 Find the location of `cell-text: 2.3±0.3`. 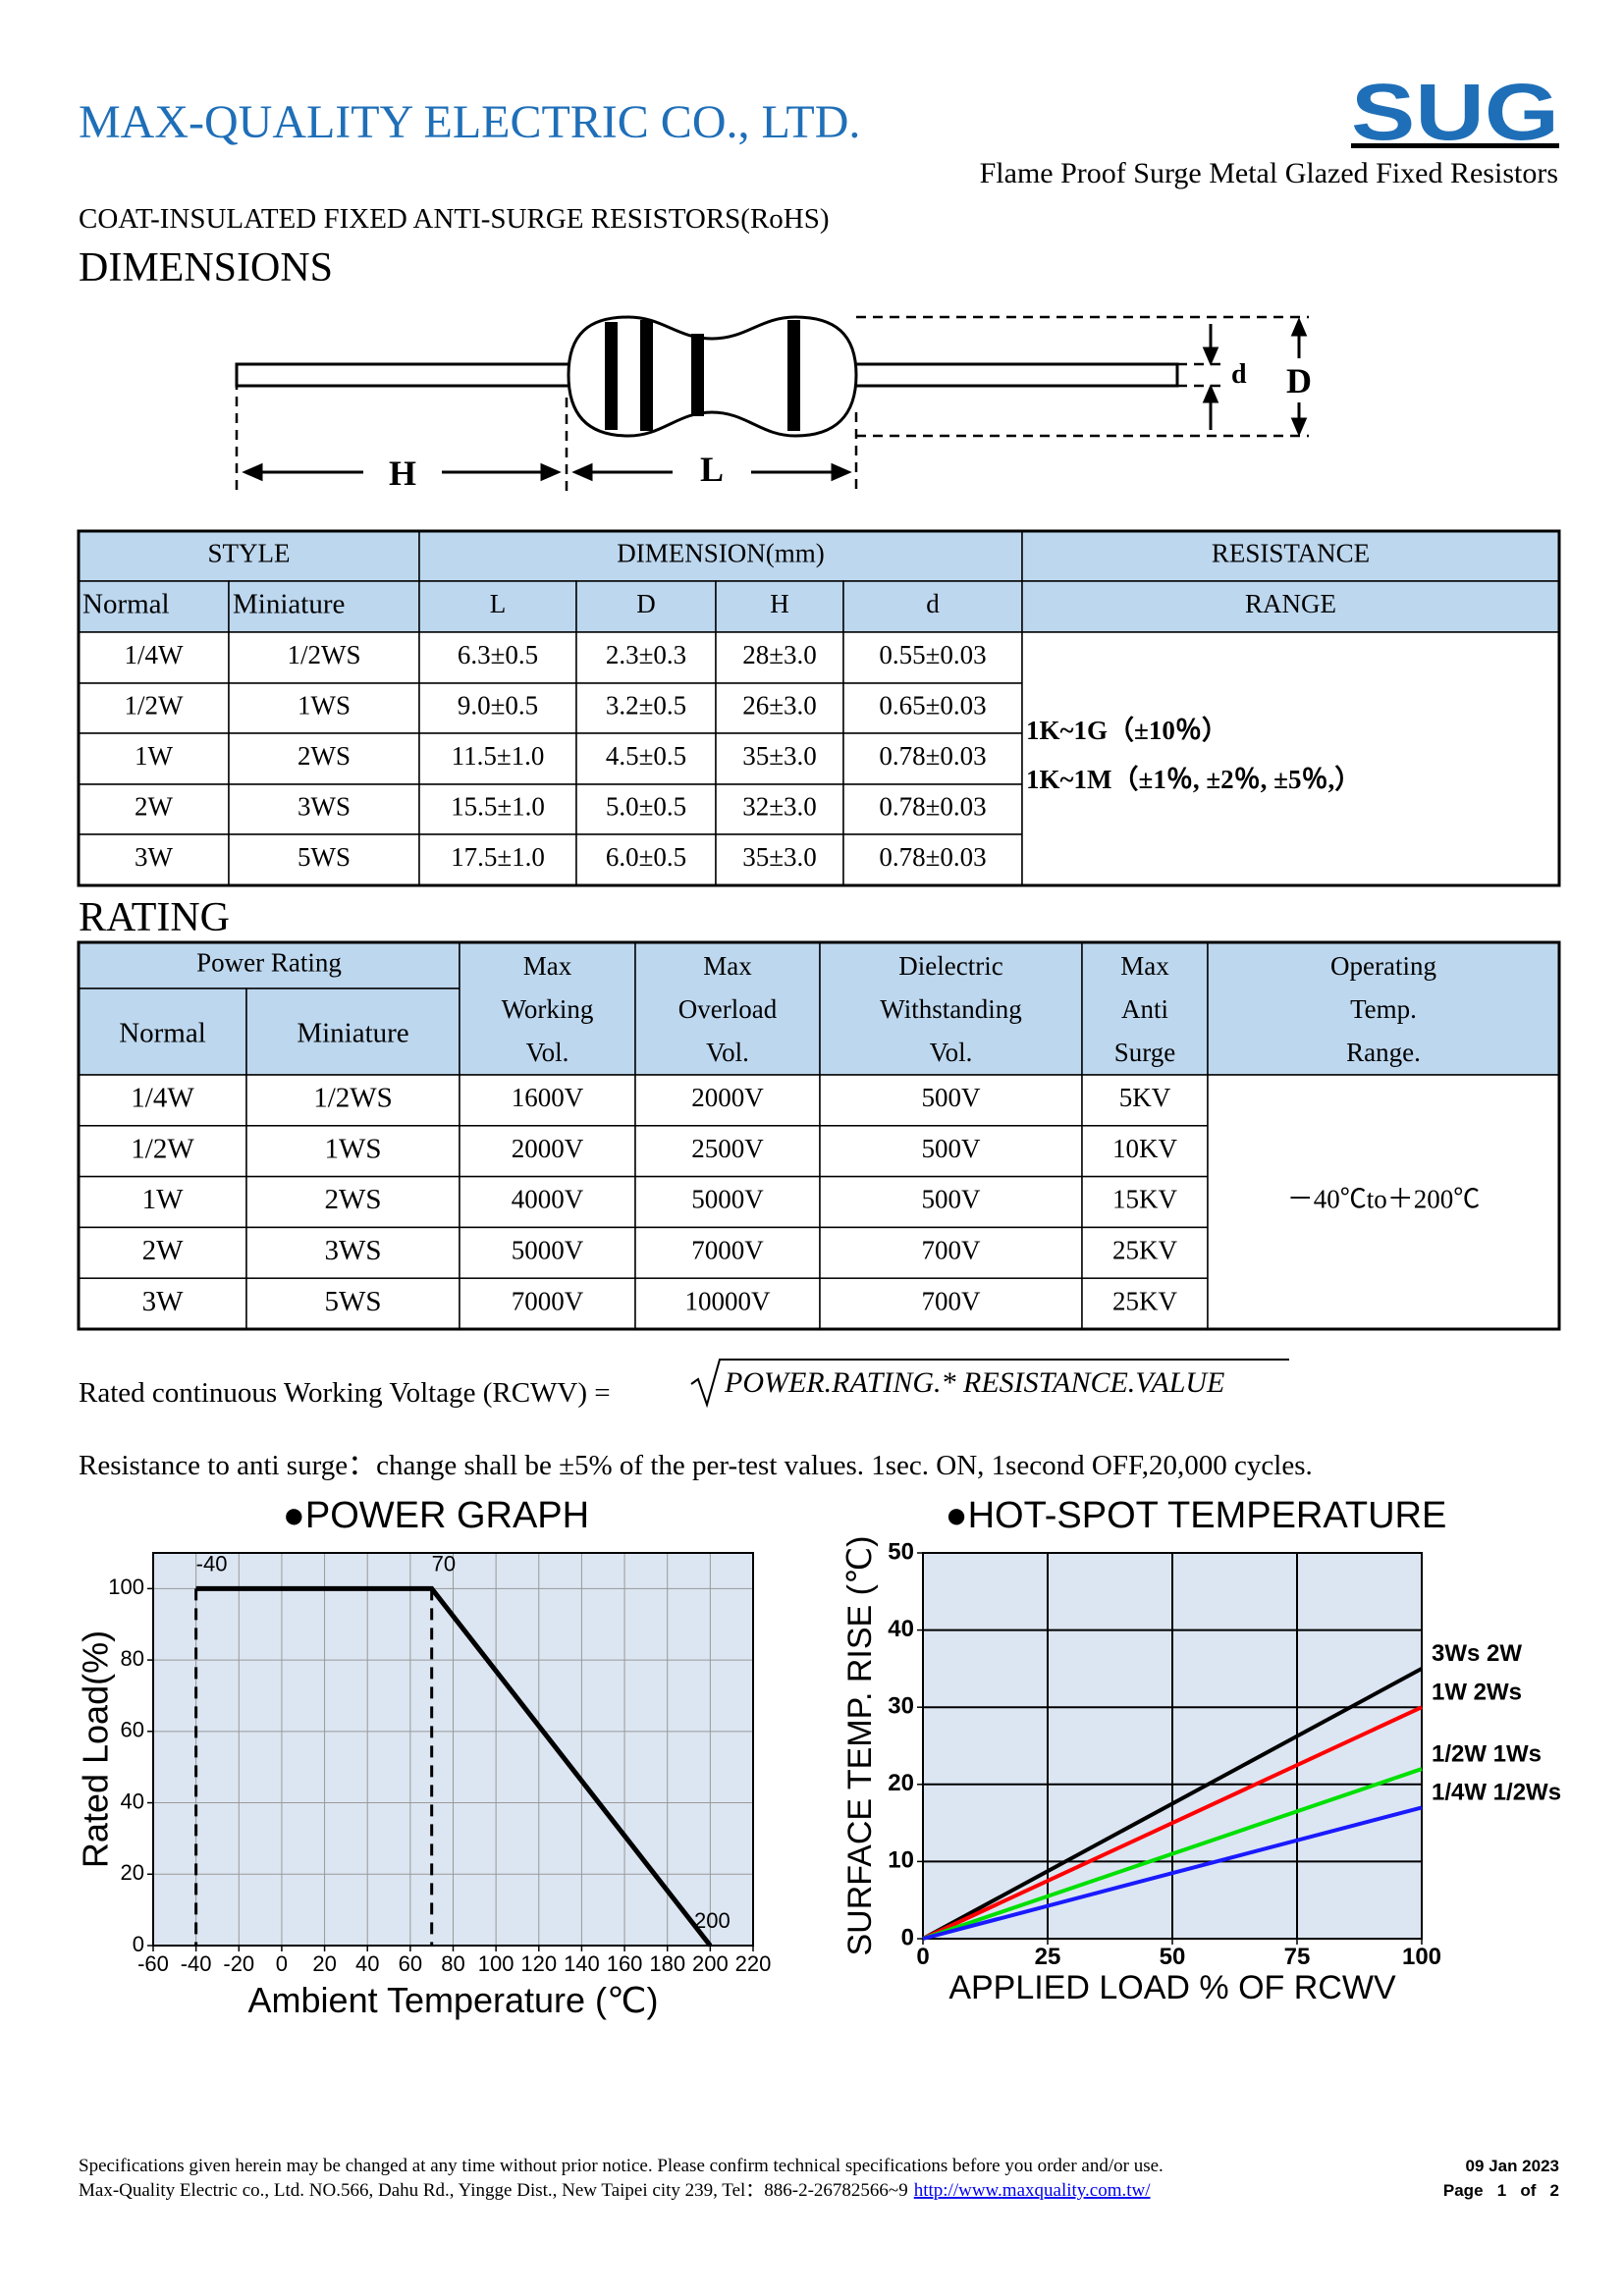

cell-text: 2.3±0.3 is located at coordinates (646, 654).